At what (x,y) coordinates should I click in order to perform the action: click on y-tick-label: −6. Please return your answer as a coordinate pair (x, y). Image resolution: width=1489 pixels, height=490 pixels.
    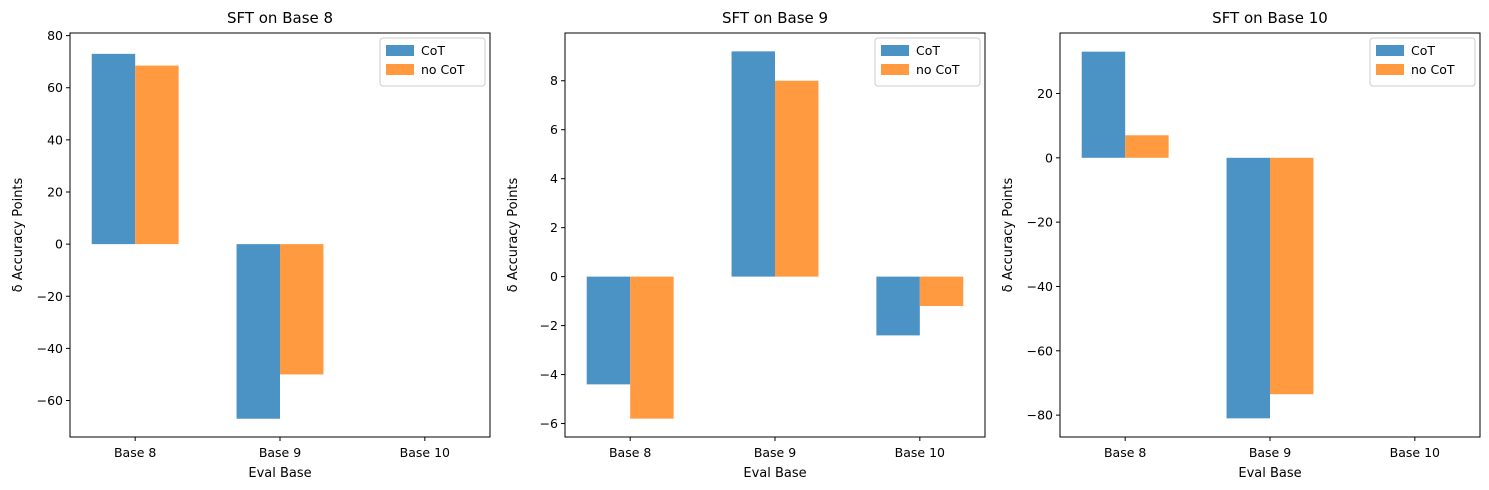
    Looking at the image, I should click on (549, 423).